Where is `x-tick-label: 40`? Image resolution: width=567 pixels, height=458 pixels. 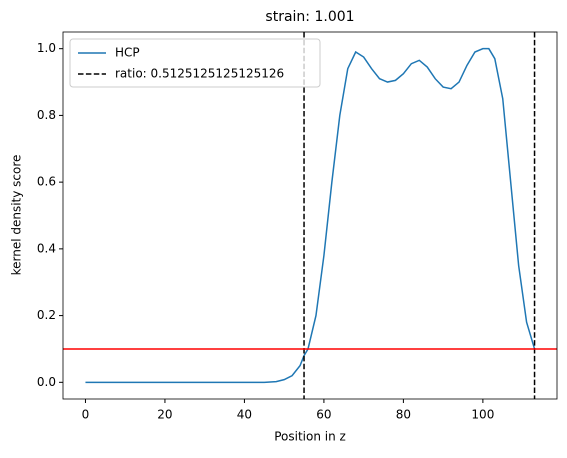 x-tick-label: 40 is located at coordinates (244, 415).